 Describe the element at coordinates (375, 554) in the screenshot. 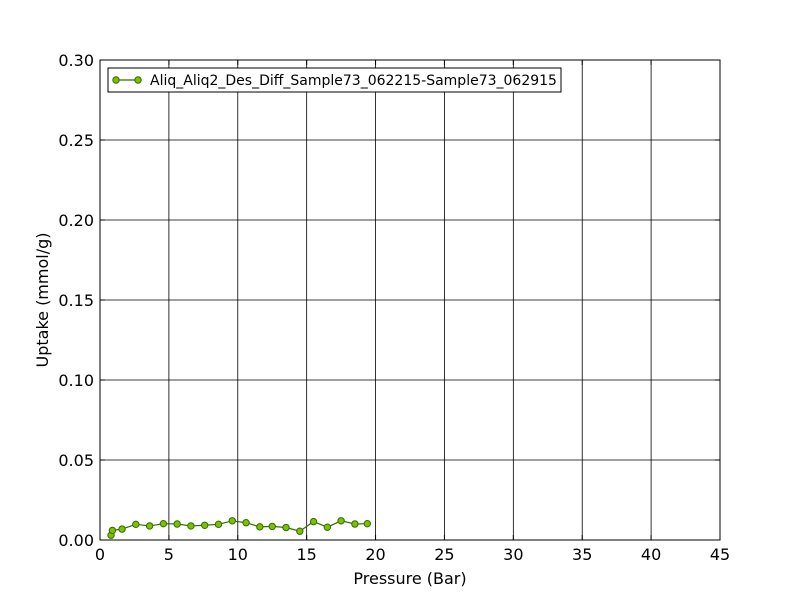

I see `x-tick-label: 20` at that location.